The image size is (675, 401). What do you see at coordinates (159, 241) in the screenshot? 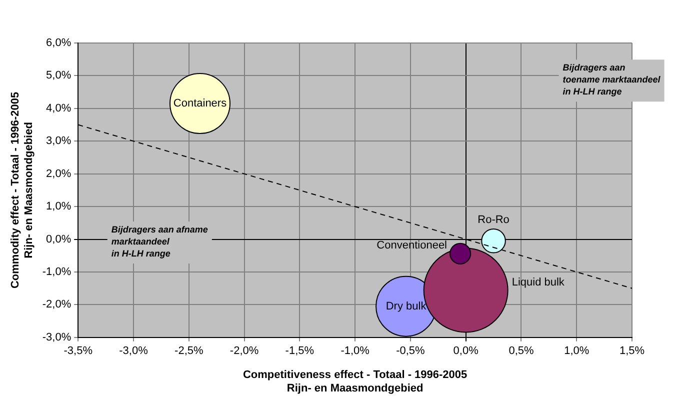
I see `annotation: Bijdragers aan afname marktaandeel in H-LH range` at bounding box center [159, 241].